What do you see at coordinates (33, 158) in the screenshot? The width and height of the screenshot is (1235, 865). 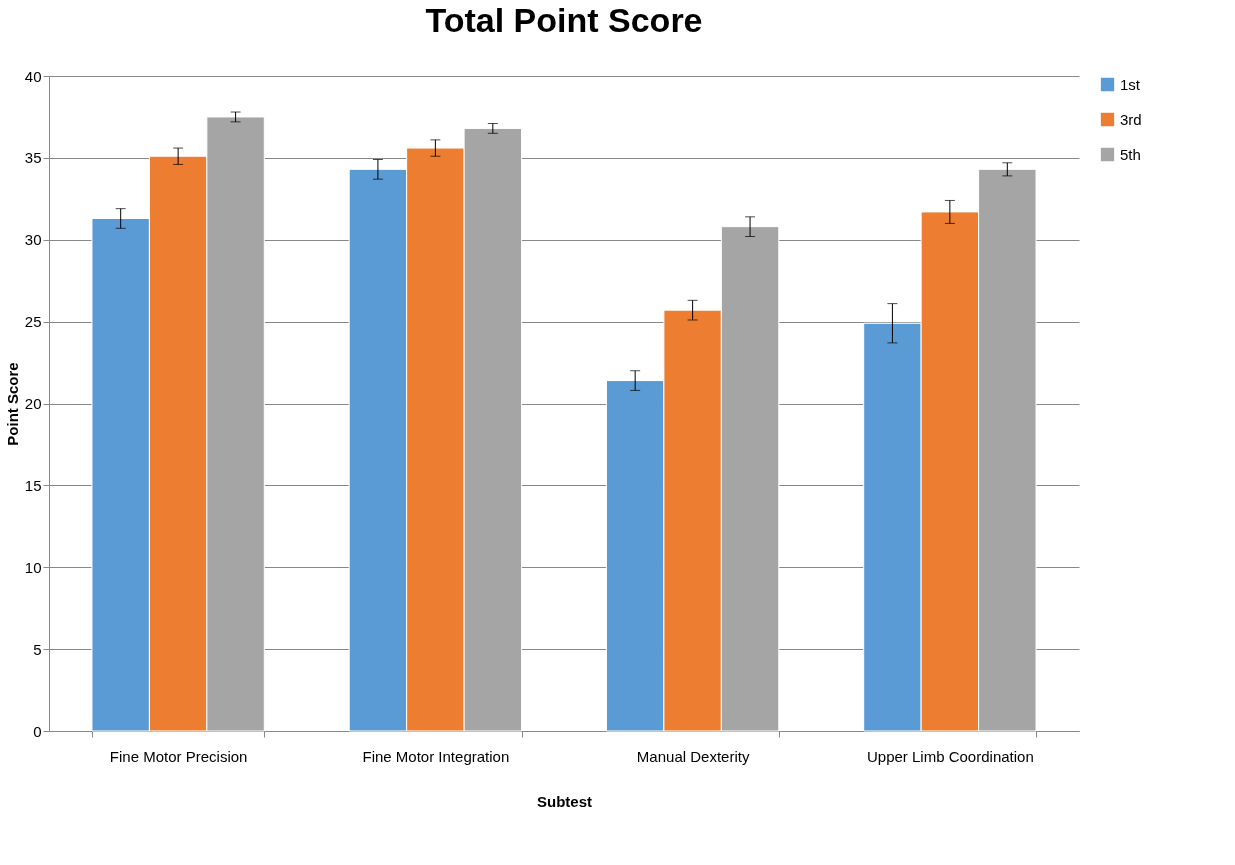 I see `y-tick-label: 35` at bounding box center [33, 158].